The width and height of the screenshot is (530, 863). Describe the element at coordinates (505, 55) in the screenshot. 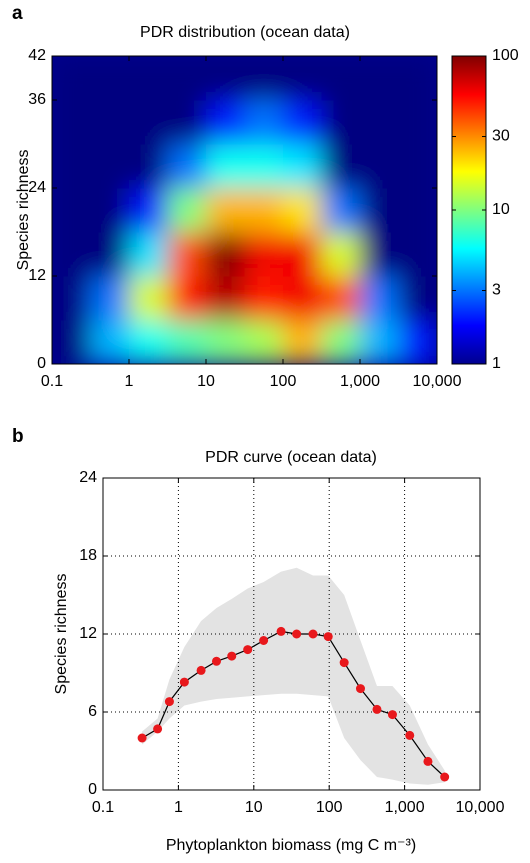

I see `colorbar-tick-label: 100` at that location.